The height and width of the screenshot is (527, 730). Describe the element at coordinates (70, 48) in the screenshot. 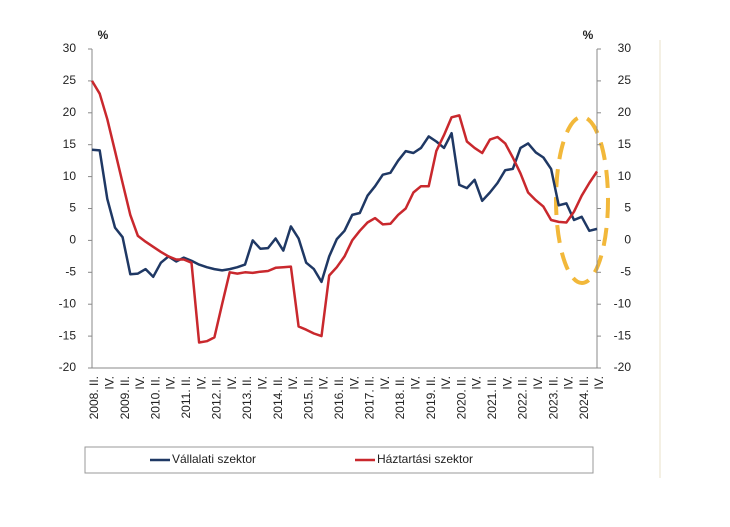

I see `y-tick-label: 30` at that location.